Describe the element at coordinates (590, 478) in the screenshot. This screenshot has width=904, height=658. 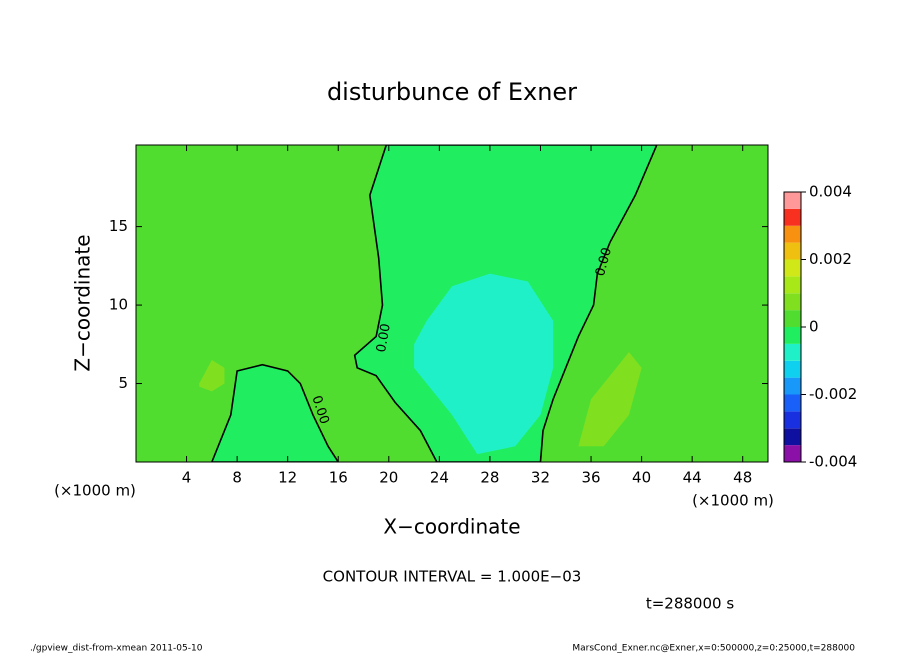
I see `x-tick-label: 36` at that location.